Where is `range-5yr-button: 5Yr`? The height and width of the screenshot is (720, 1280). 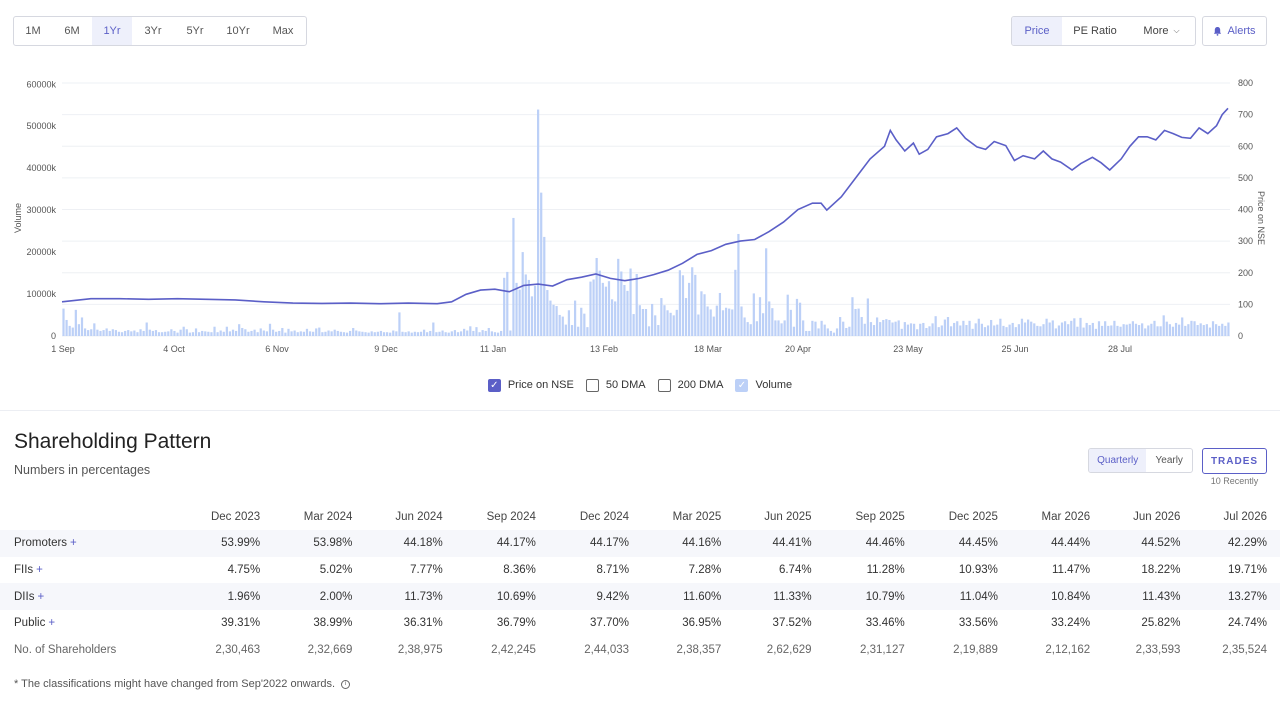 range-5yr-button: 5Yr is located at coordinates (195, 31).